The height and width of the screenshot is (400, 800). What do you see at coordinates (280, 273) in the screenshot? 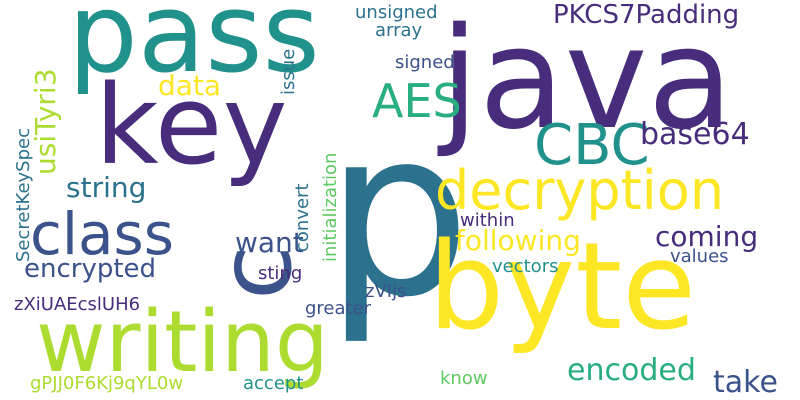
I see `word-sting: sting` at bounding box center [280, 273].